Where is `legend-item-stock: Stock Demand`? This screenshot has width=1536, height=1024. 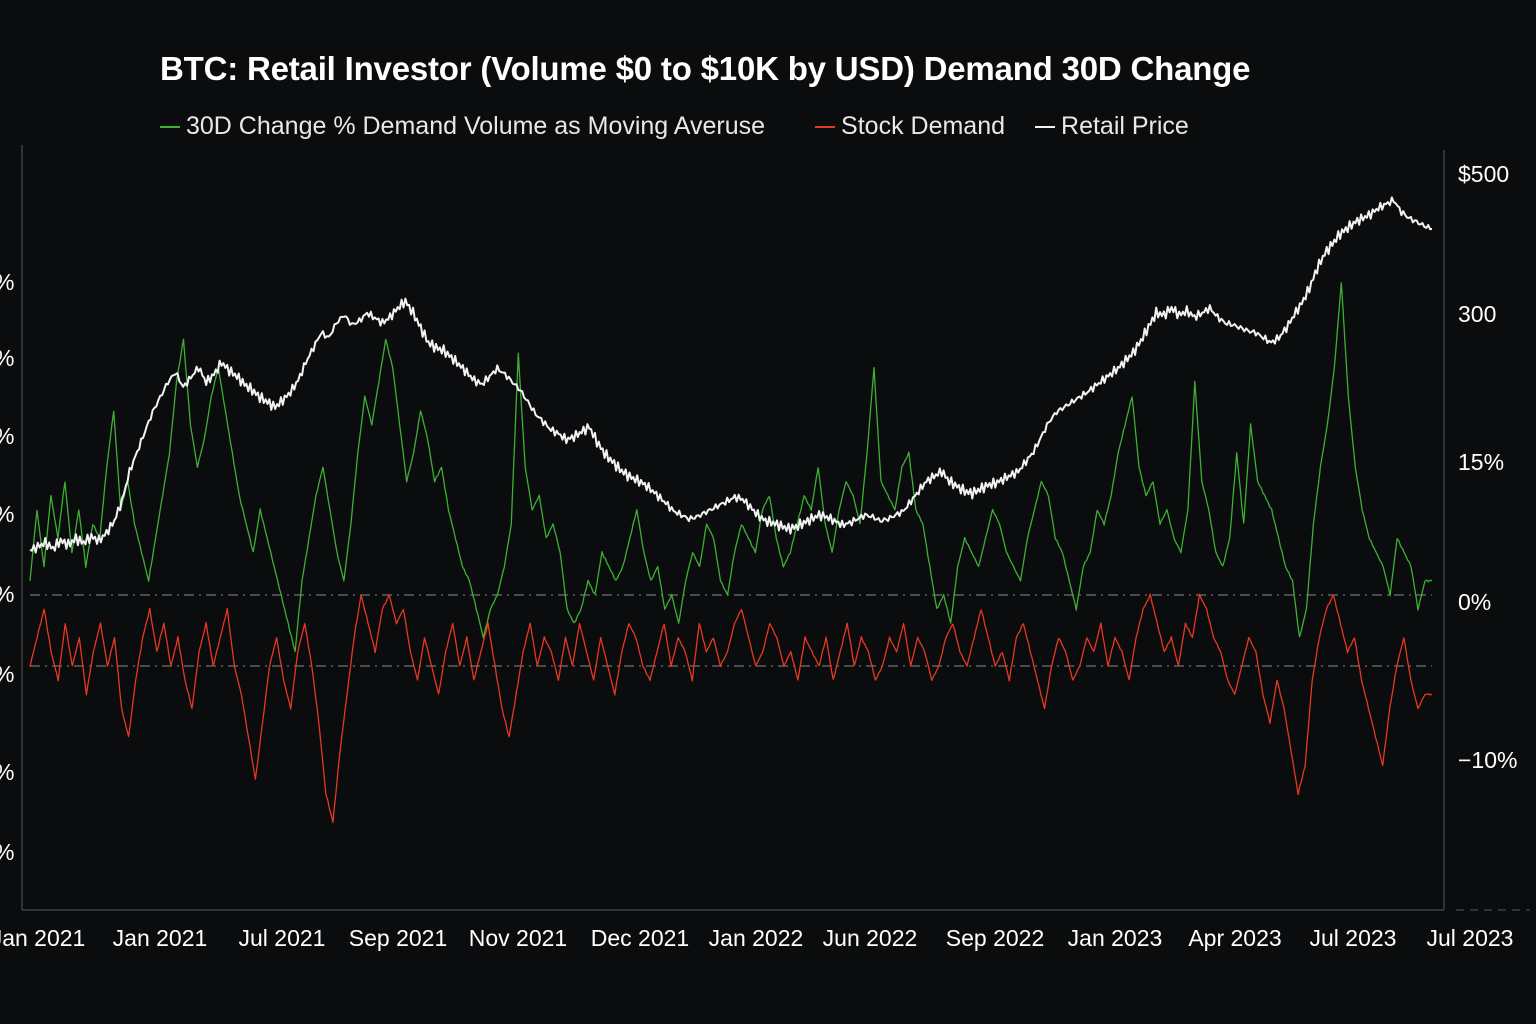 legend-item-stock: Stock Demand is located at coordinates (910, 126).